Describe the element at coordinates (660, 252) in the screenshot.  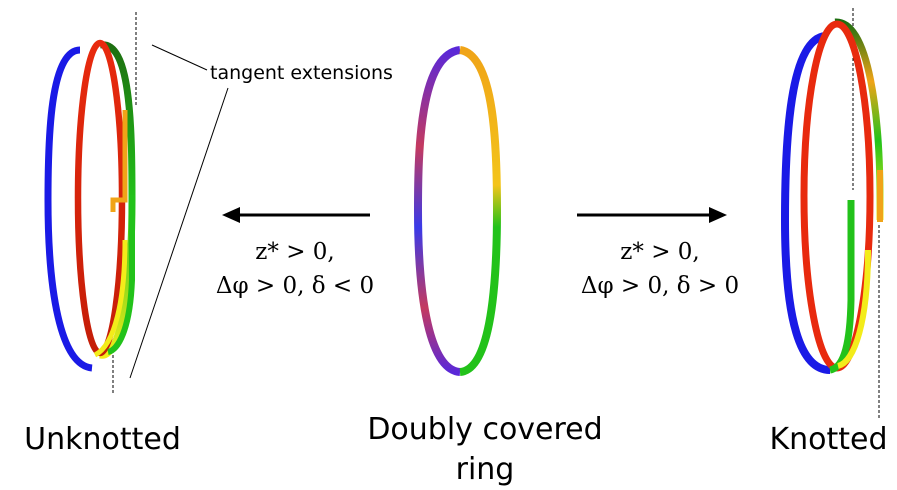
I see `condition-right-line1: z* > 0,` at that location.